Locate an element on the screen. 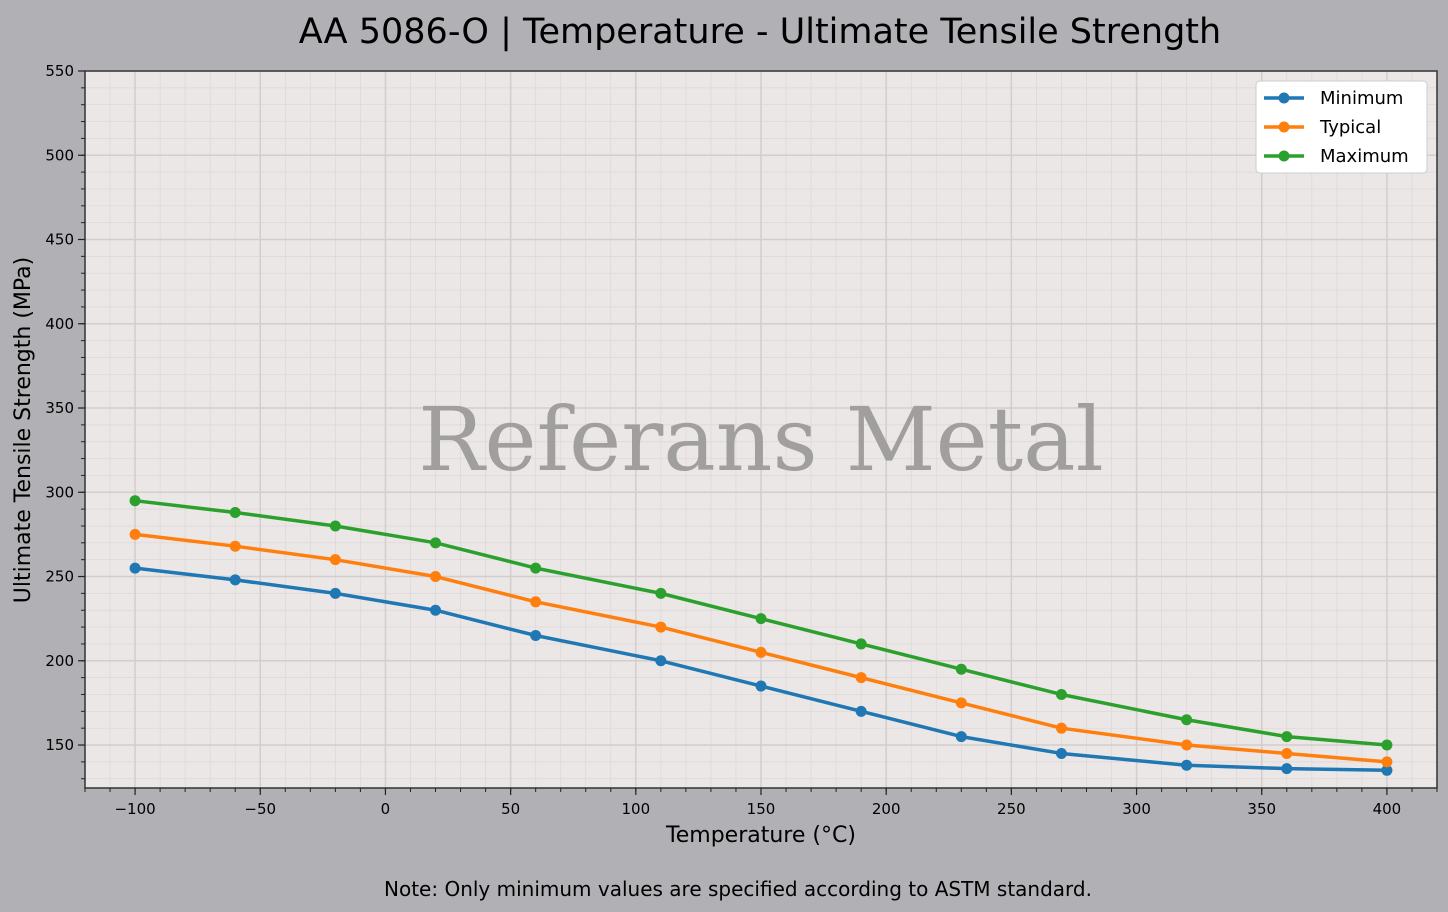 The height and width of the screenshot is (912, 1448). legend-label-maximum: Maximum is located at coordinates (1364, 156).